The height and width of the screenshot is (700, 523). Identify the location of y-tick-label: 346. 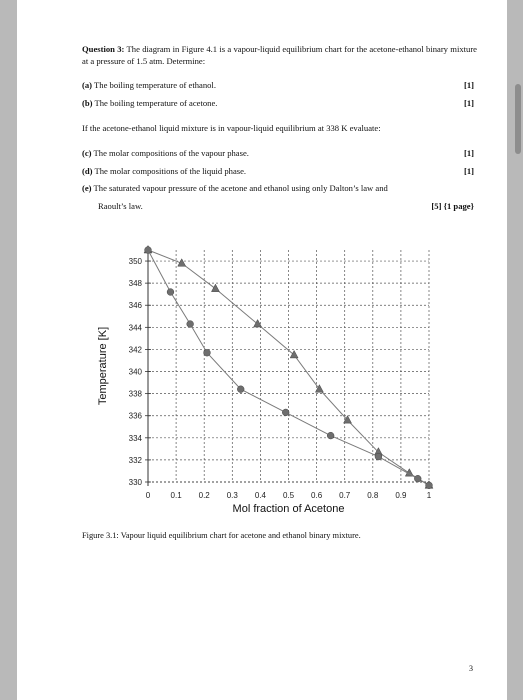
(136, 305).